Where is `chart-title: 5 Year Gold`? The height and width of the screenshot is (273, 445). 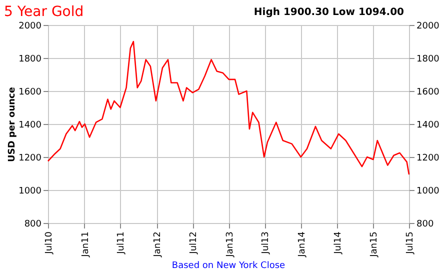
chart-title: 5 Year Gold is located at coordinates (44, 12).